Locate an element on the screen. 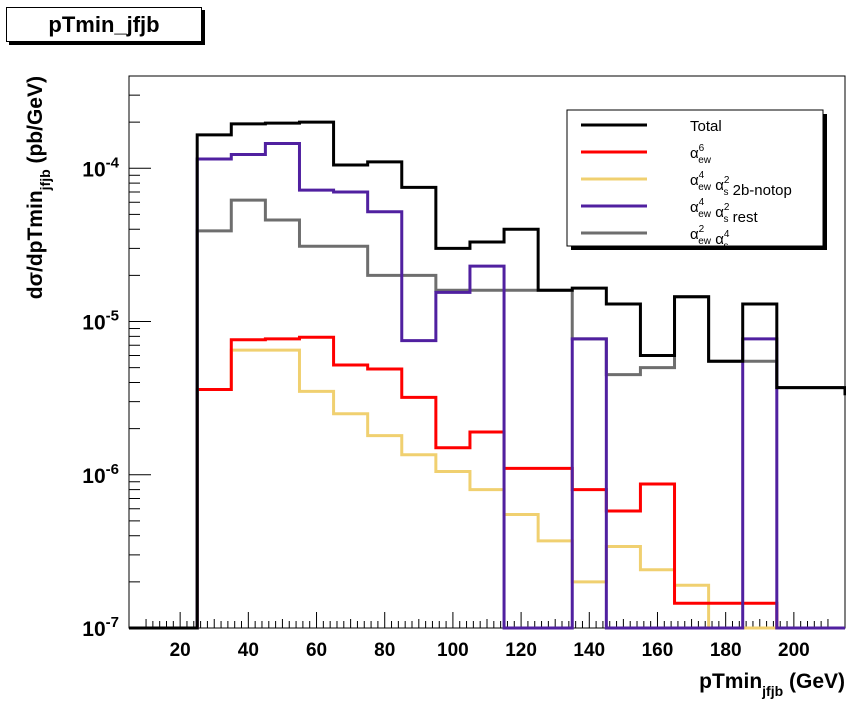  legend-label: α6 ew is located at coordinates (701, 154).